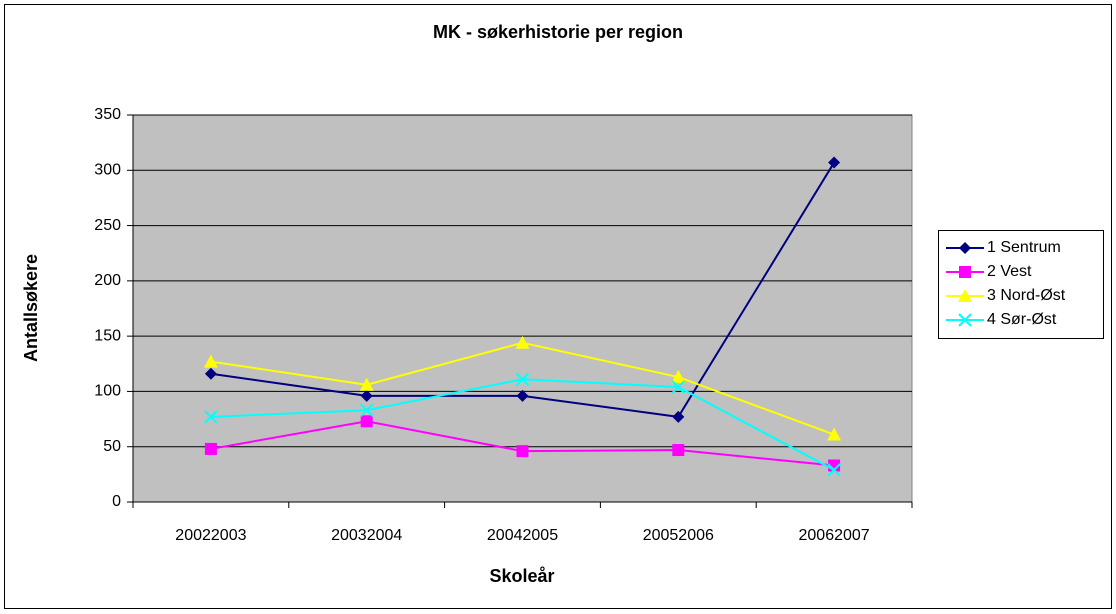 Image resolution: width=1116 pixels, height=614 pixels. What do you see at coordinates (678, 535) in the screenshot?
I see `x-tick-label: 20052006` at bounding box center [678, 535].